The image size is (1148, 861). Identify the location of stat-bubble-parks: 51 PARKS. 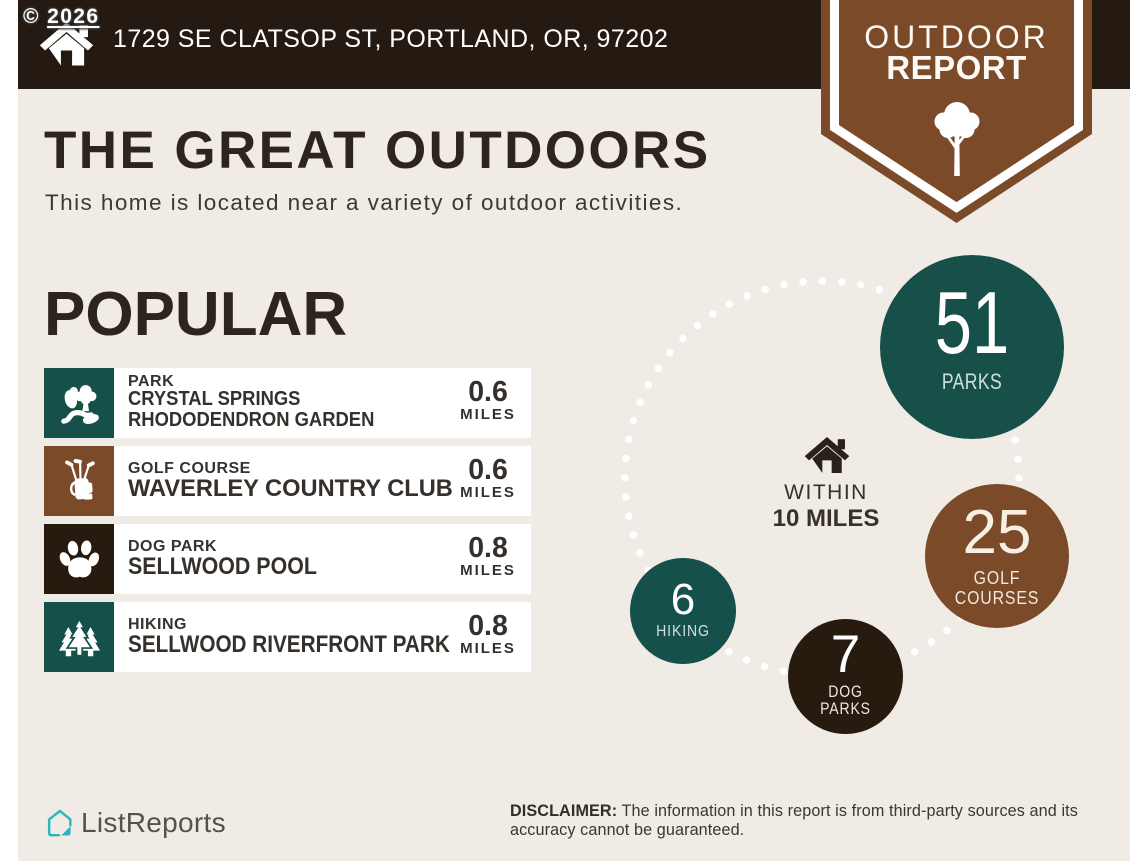
(972, 347).